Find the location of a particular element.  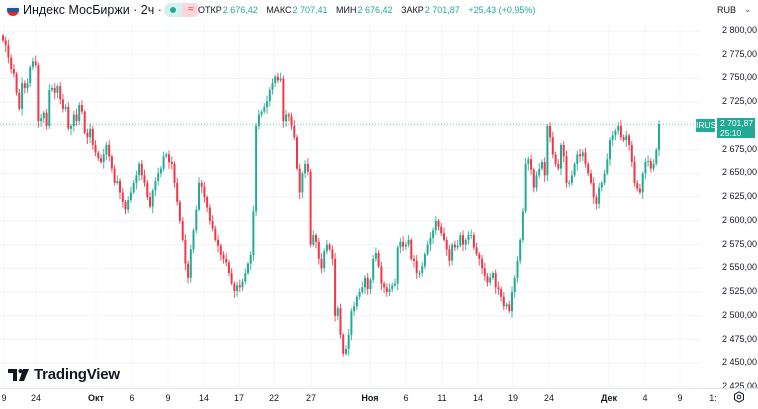

russia-flag-icon is located at coordinates (13, 10).